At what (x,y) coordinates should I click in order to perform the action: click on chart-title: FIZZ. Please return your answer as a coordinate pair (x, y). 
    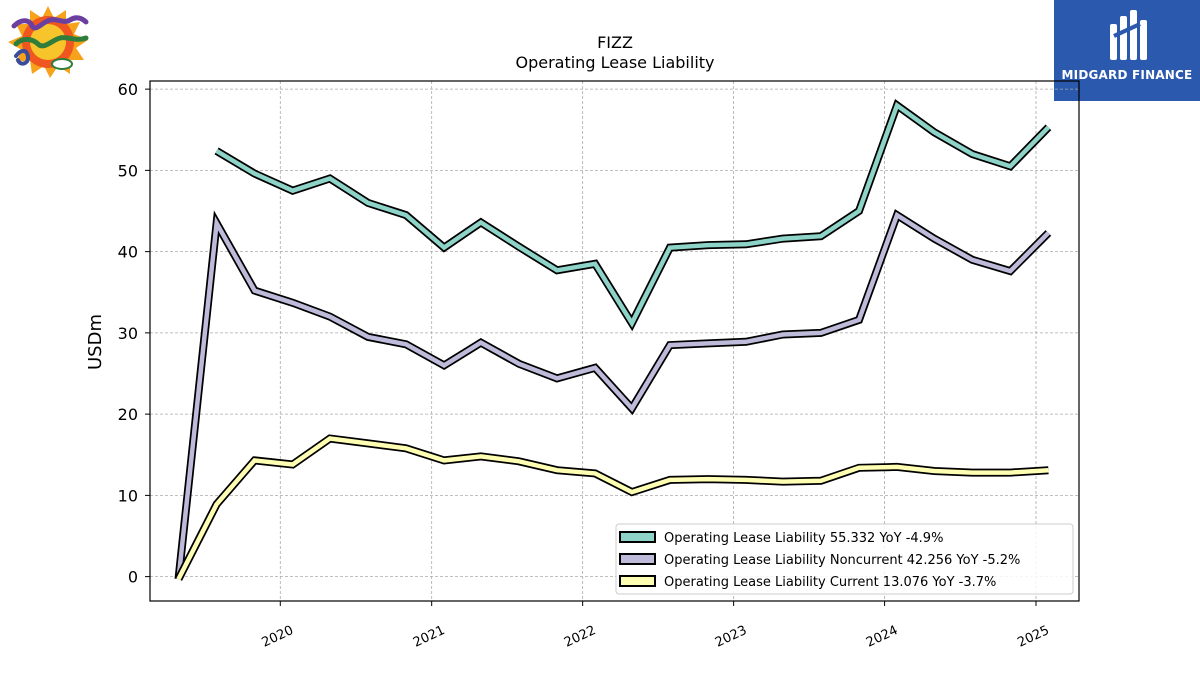
    Looking at the image, I should click on (615, 42).